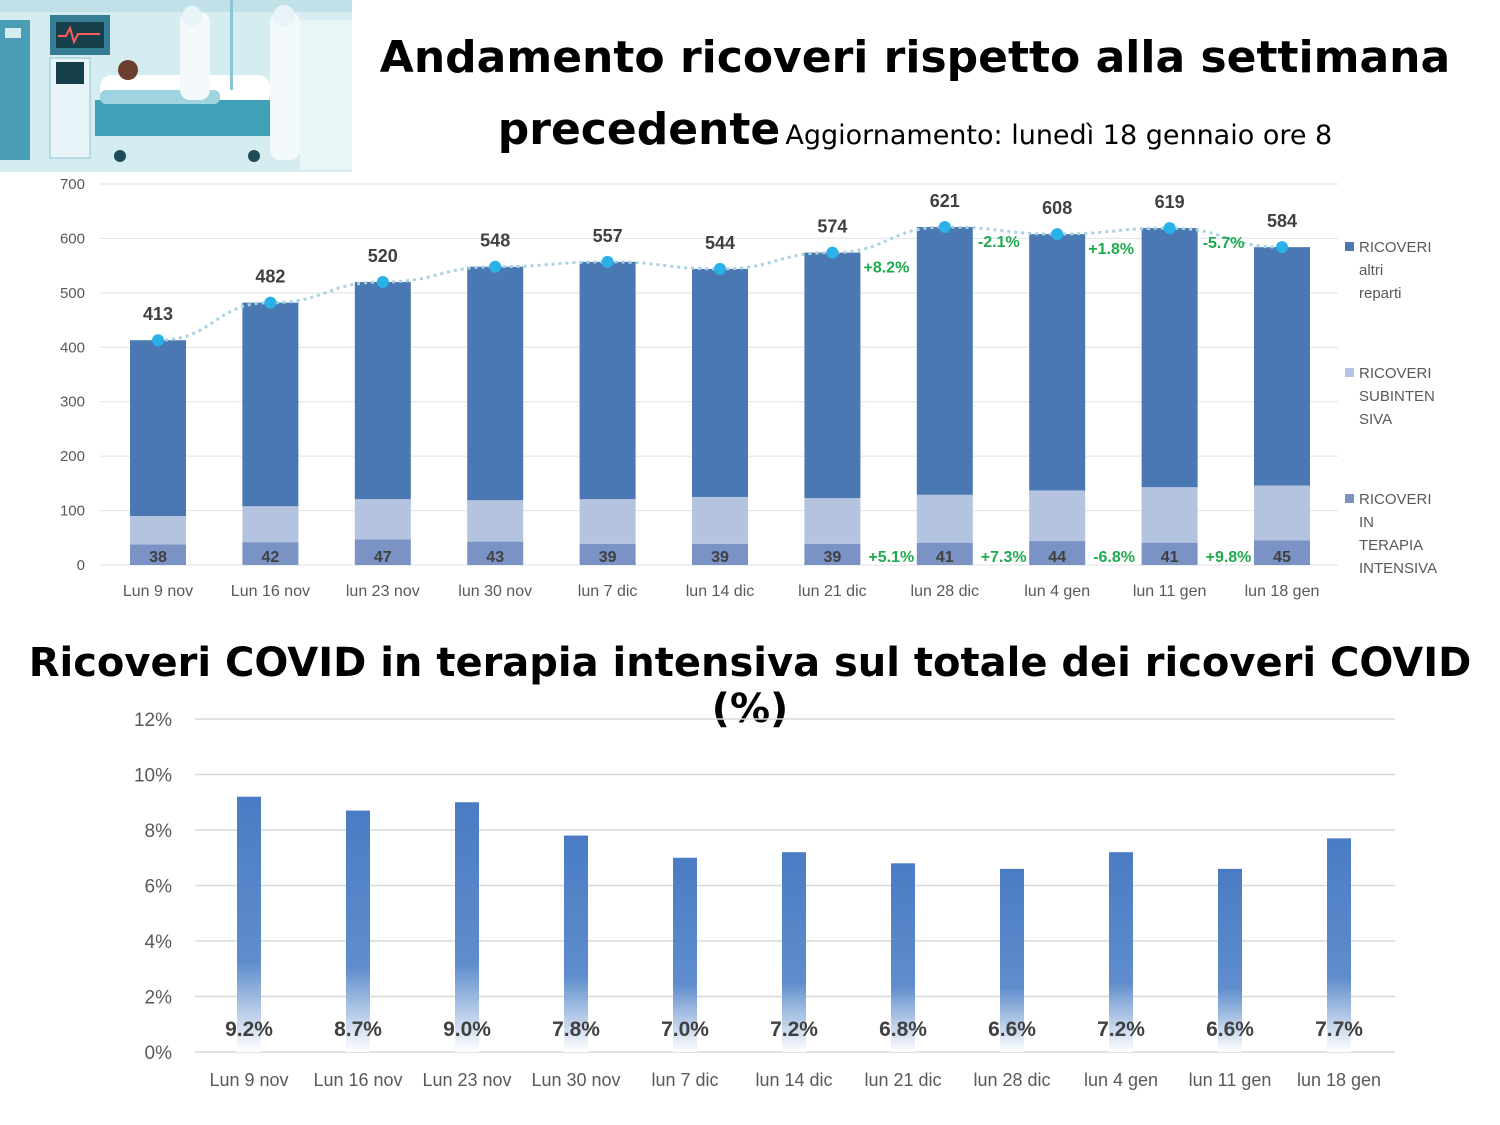 The width and height of the screenshot is (1500, 1125). What do you see at coordinates (1380, 293) in the screenshot?
I see `legend-label: reparti` at bounding box center [1380, 293].